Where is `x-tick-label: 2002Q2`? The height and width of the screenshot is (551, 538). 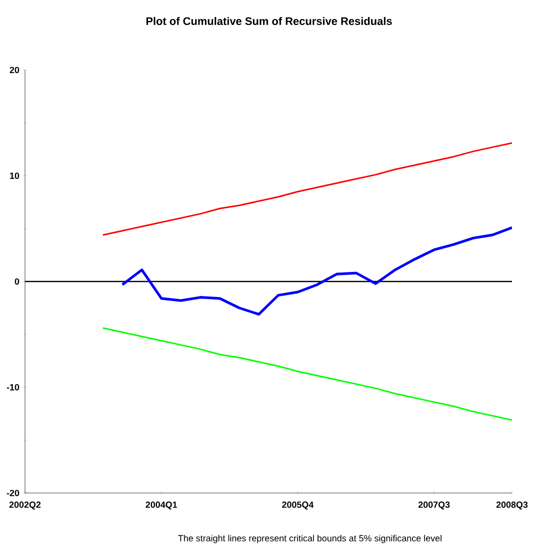
x-tick-label: 2002Q2 is located at coordinates (25, 506).